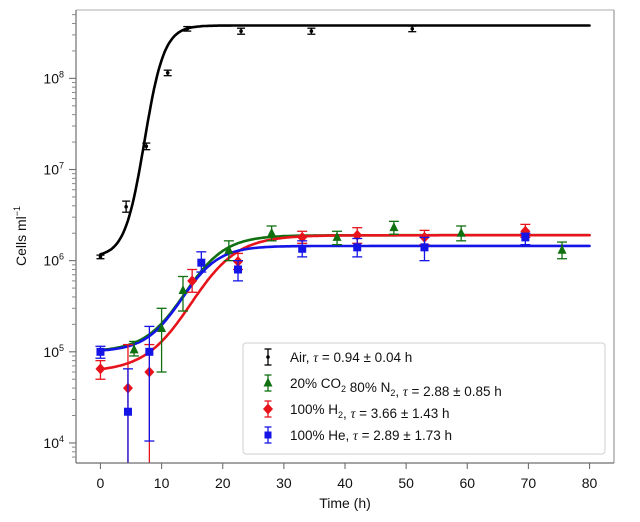  I want to click on legend-label-text: 100% H, so click(314, 409).